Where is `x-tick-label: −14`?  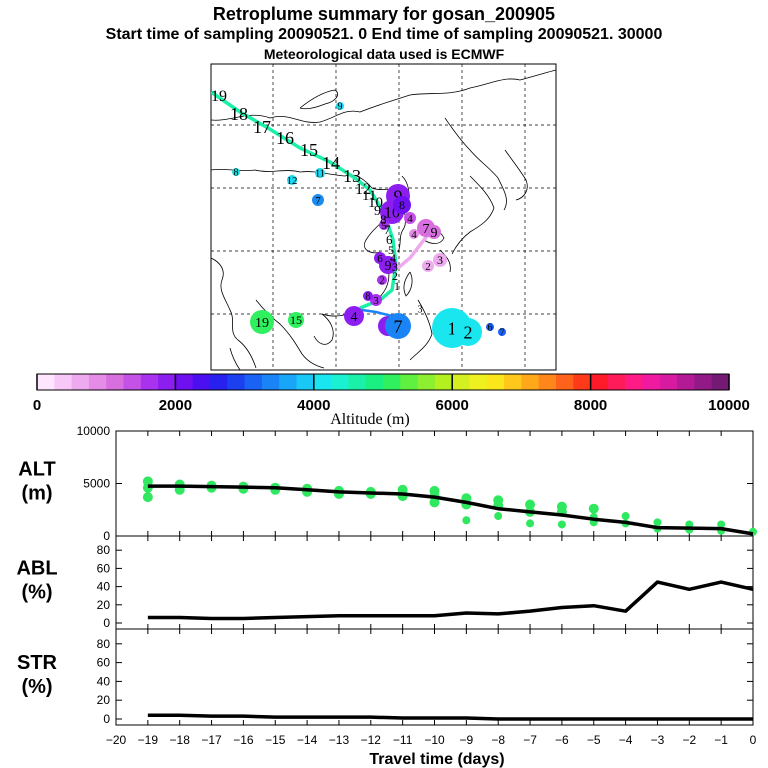
x-tick-label: −14 is located at coordinates (307, 740).